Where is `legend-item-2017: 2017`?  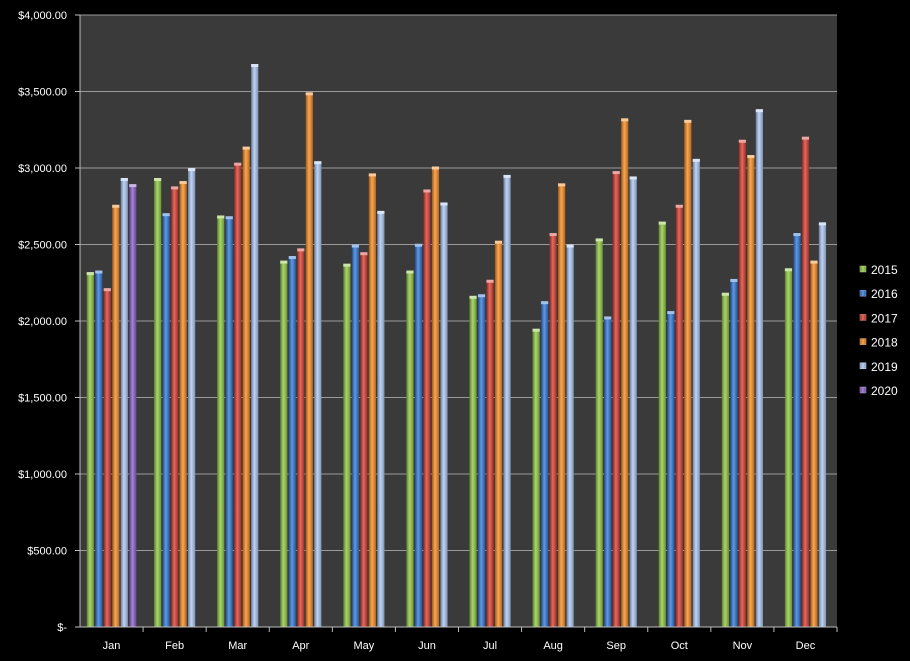
legend-item-2017: 2017 is located at coordinates (878, 318).